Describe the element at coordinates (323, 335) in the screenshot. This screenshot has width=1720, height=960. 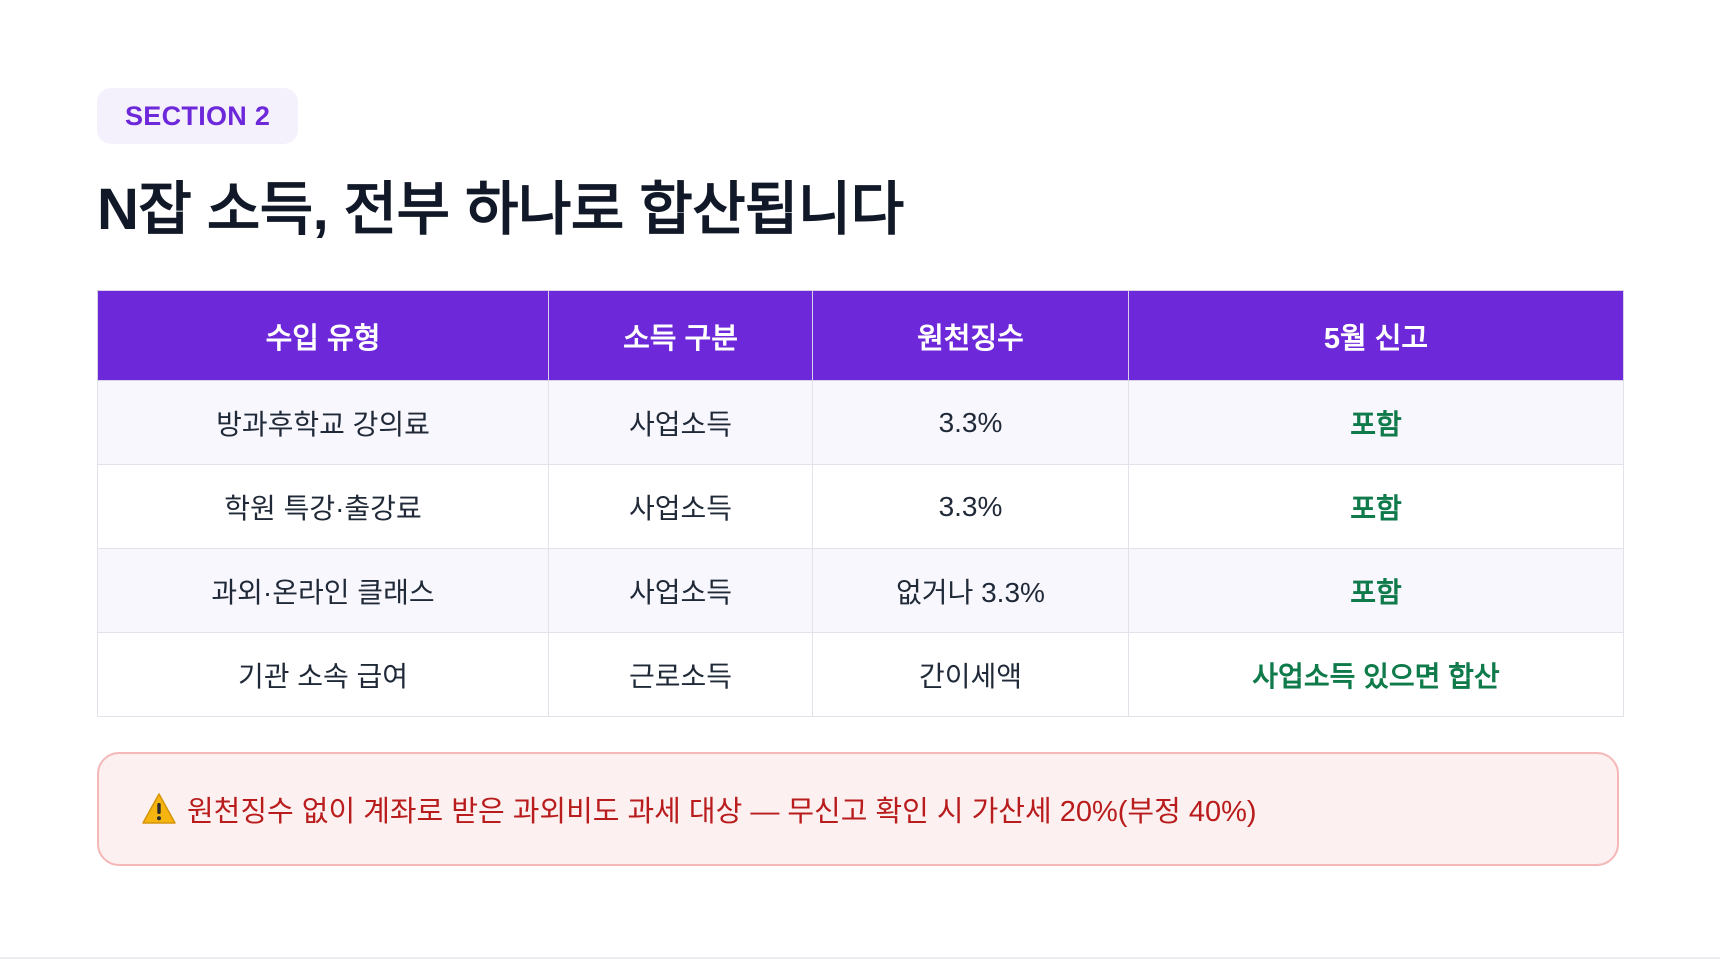
I see `header-income-type: 수입 유형` at that location.